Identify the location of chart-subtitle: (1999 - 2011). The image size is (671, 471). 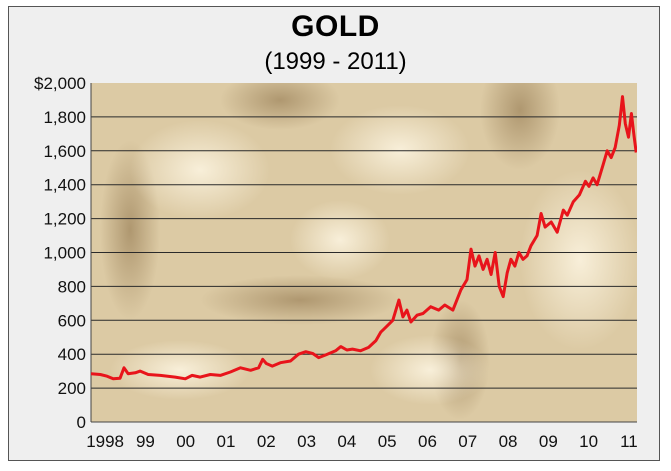
(335, 61).